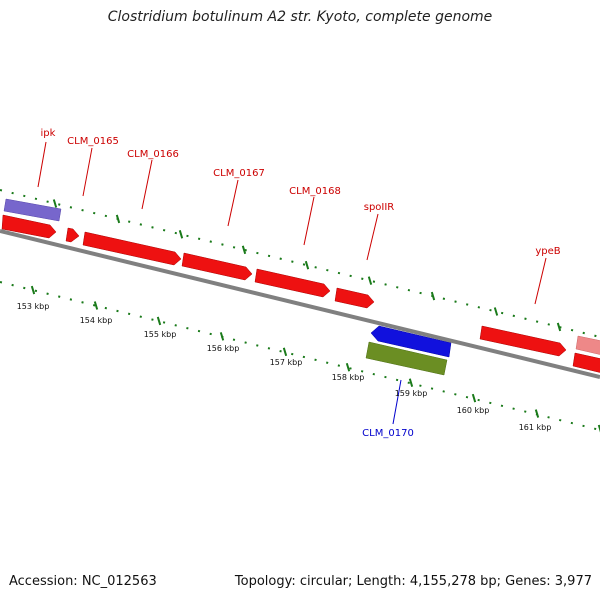 Image resolution: width=600 pixels, height=600 pixels. Describe the element at coordinates (587, 345) in the screenshot. I see `gene-faded` at that location.